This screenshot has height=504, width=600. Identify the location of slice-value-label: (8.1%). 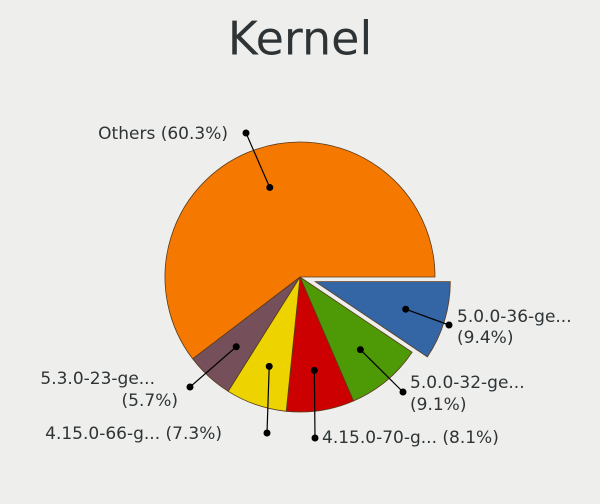
(470, 438).